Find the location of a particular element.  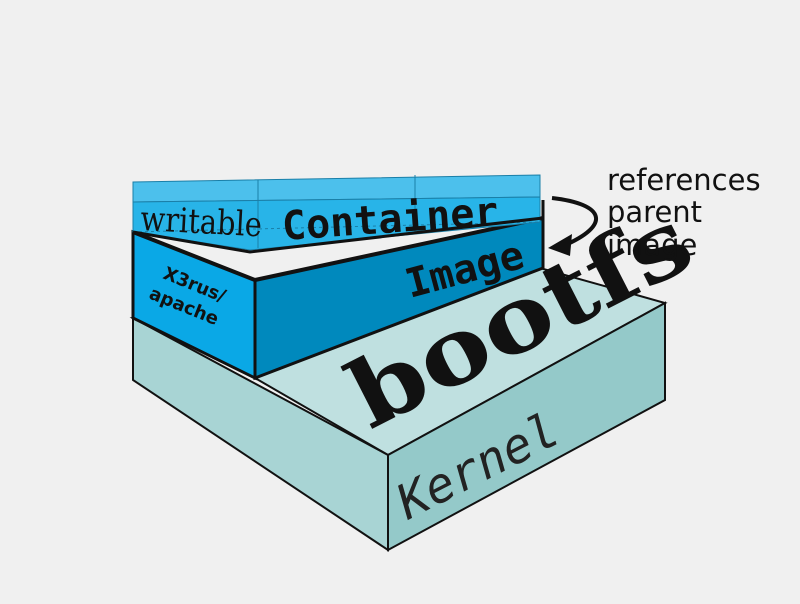

arrow-head-icon is located at coordinates (560, 245).